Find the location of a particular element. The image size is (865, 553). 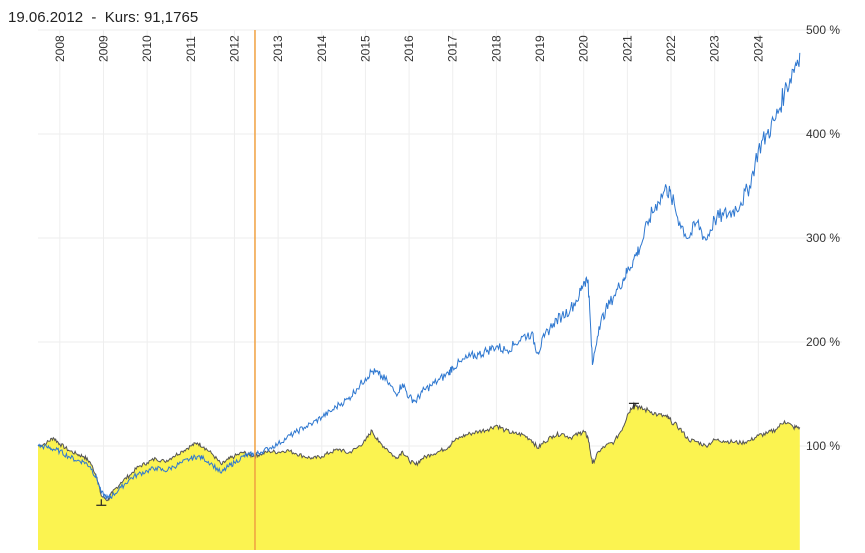

y-axis: 100 % 200 % 300 % 400 % 500 % is located at coordinates (823, 238).